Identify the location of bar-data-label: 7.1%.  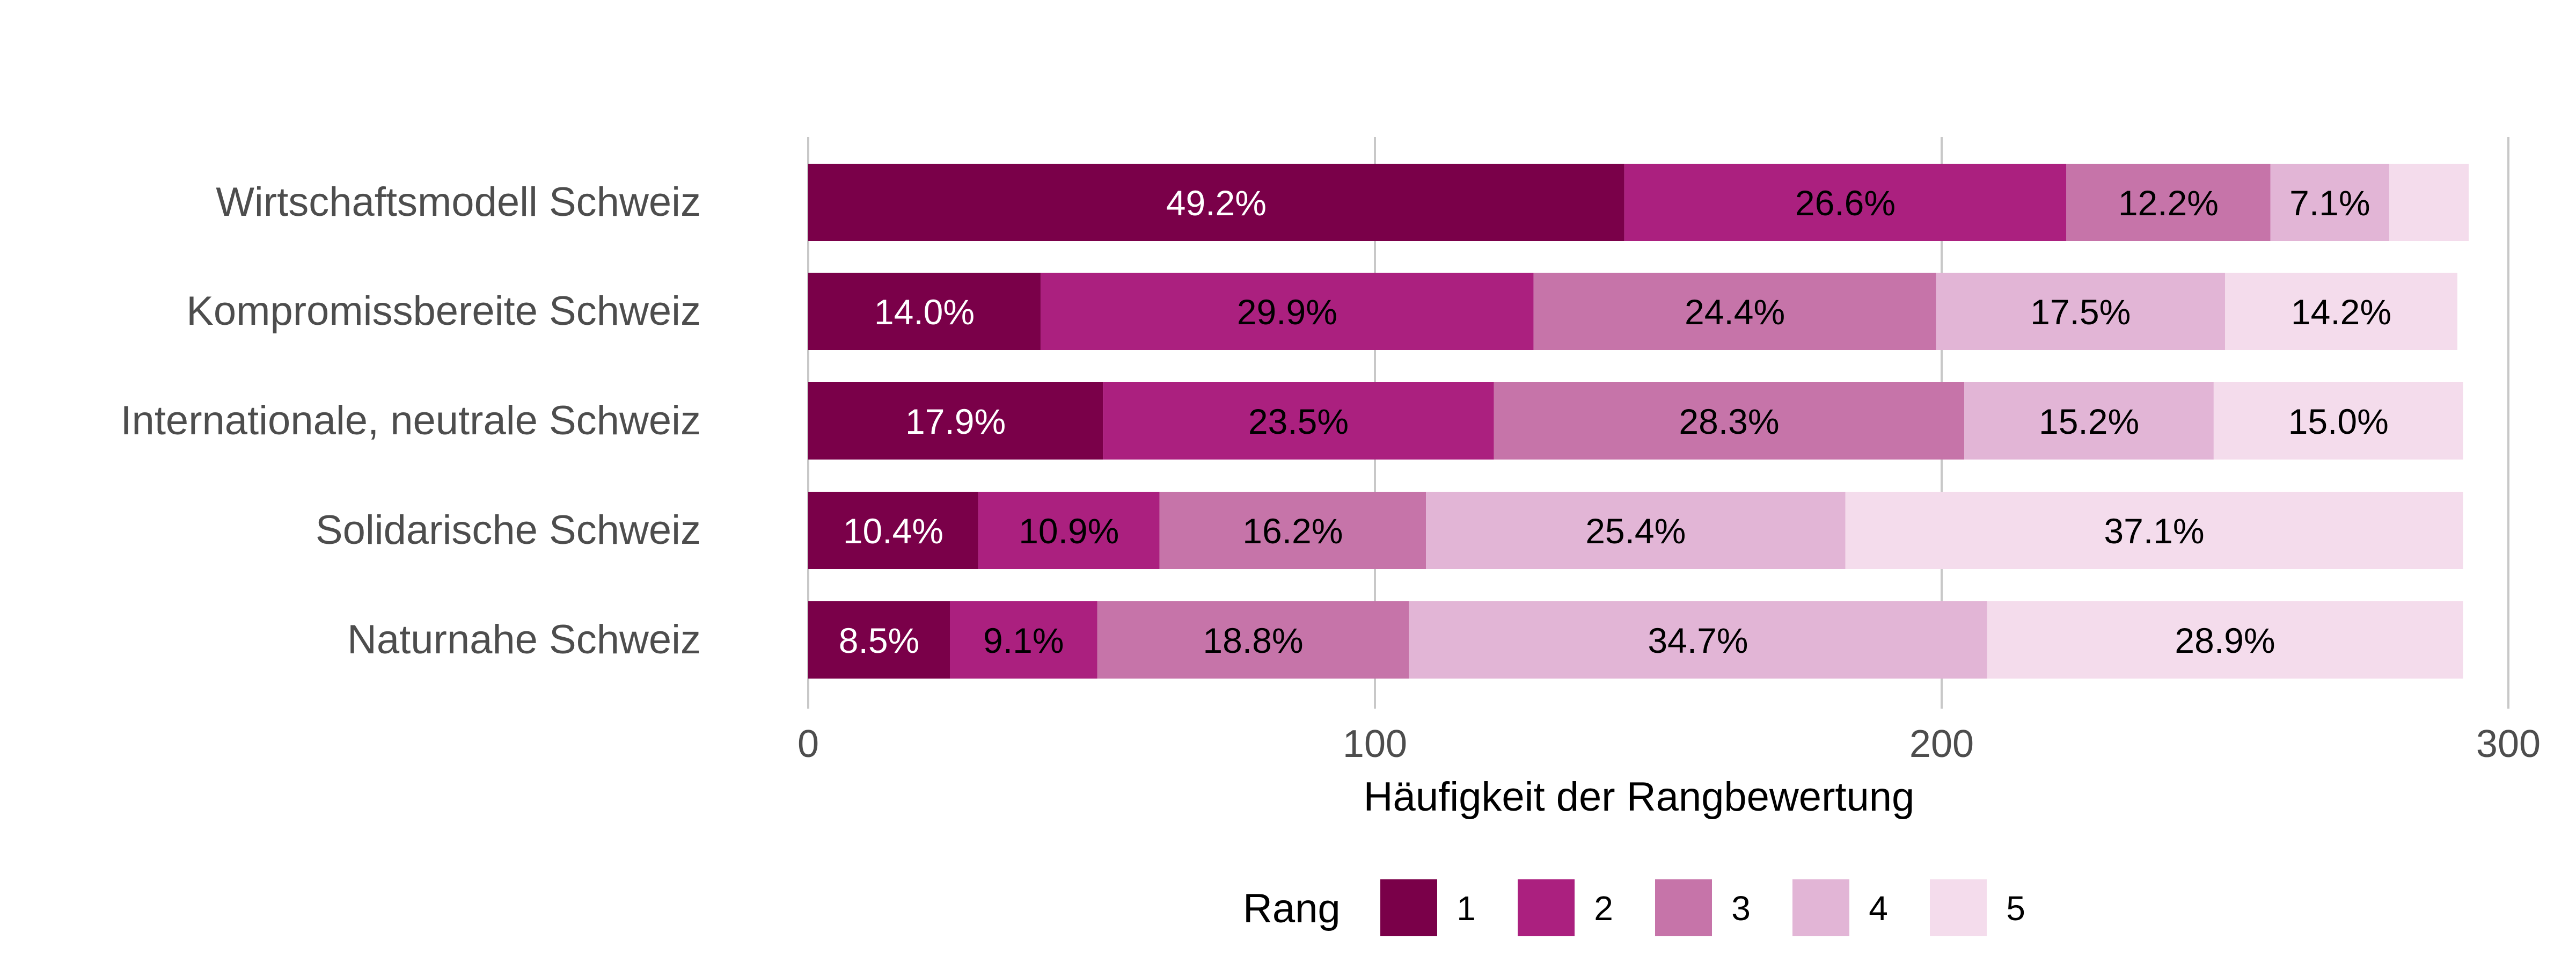
(2329, 203).